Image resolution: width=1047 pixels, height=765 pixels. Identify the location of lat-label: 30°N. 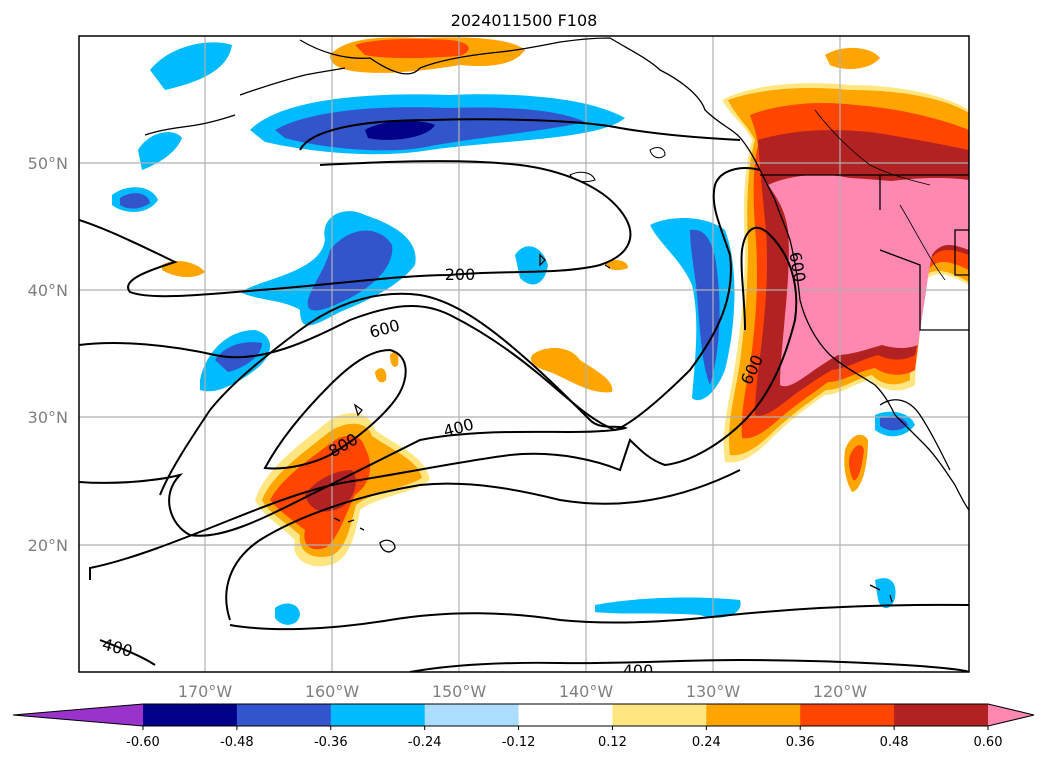
(48, 417).